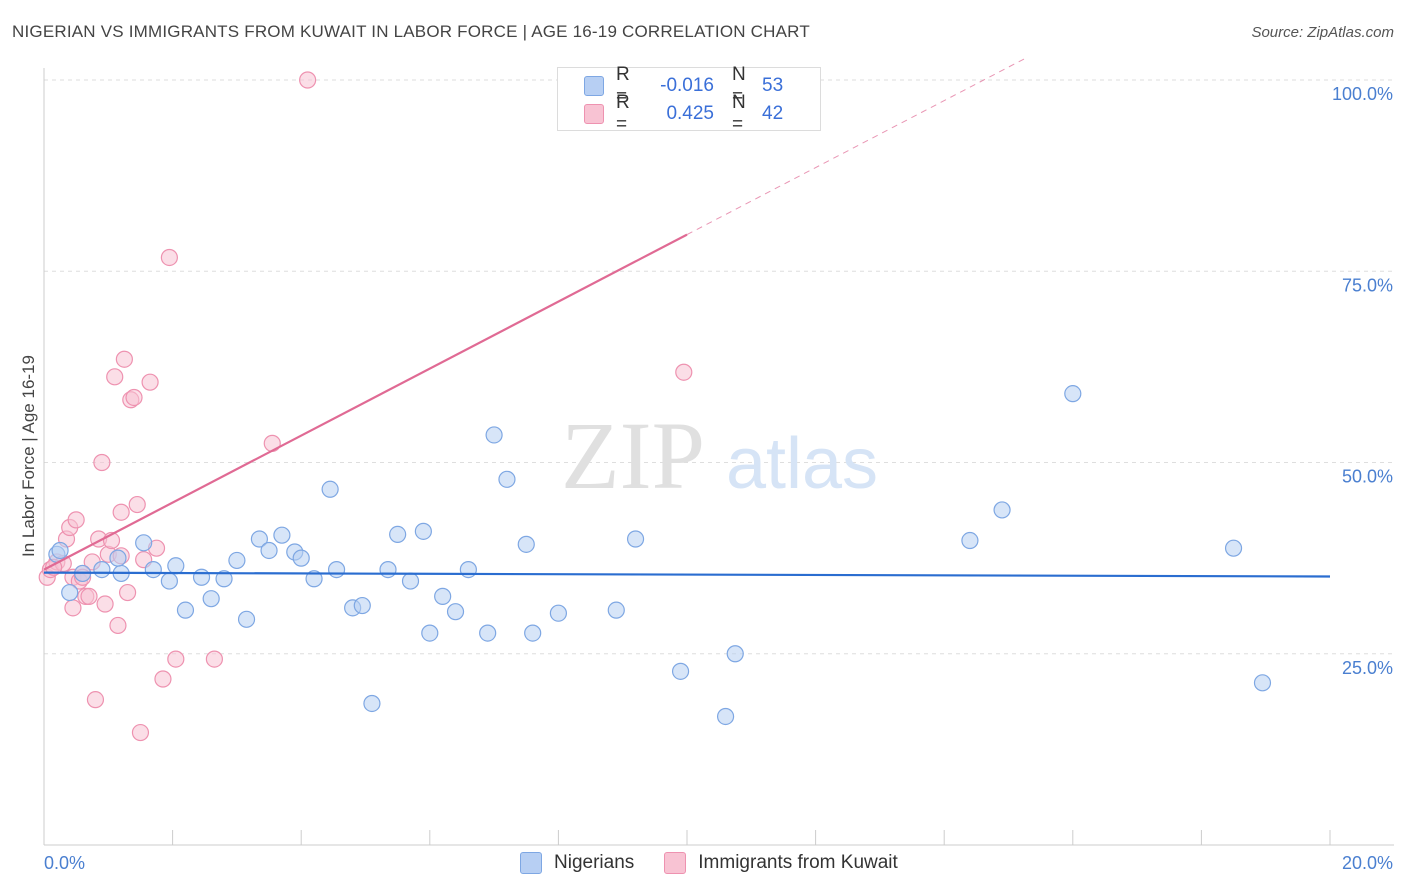  I want to click on series-legend: Nigerians Immigrants from Kuwait, so click(724, 863).